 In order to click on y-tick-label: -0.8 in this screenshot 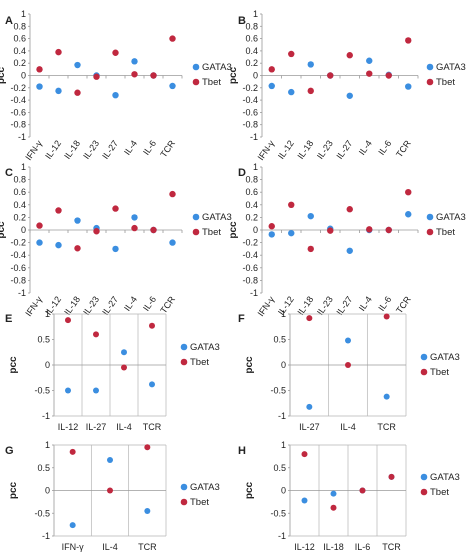, I will do `click(250, 125)`.